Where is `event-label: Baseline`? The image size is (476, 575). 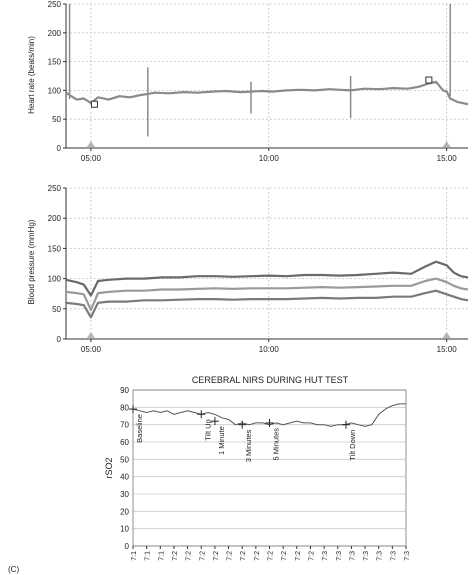
event-label: Baseline is located at coordinates (139, 428).